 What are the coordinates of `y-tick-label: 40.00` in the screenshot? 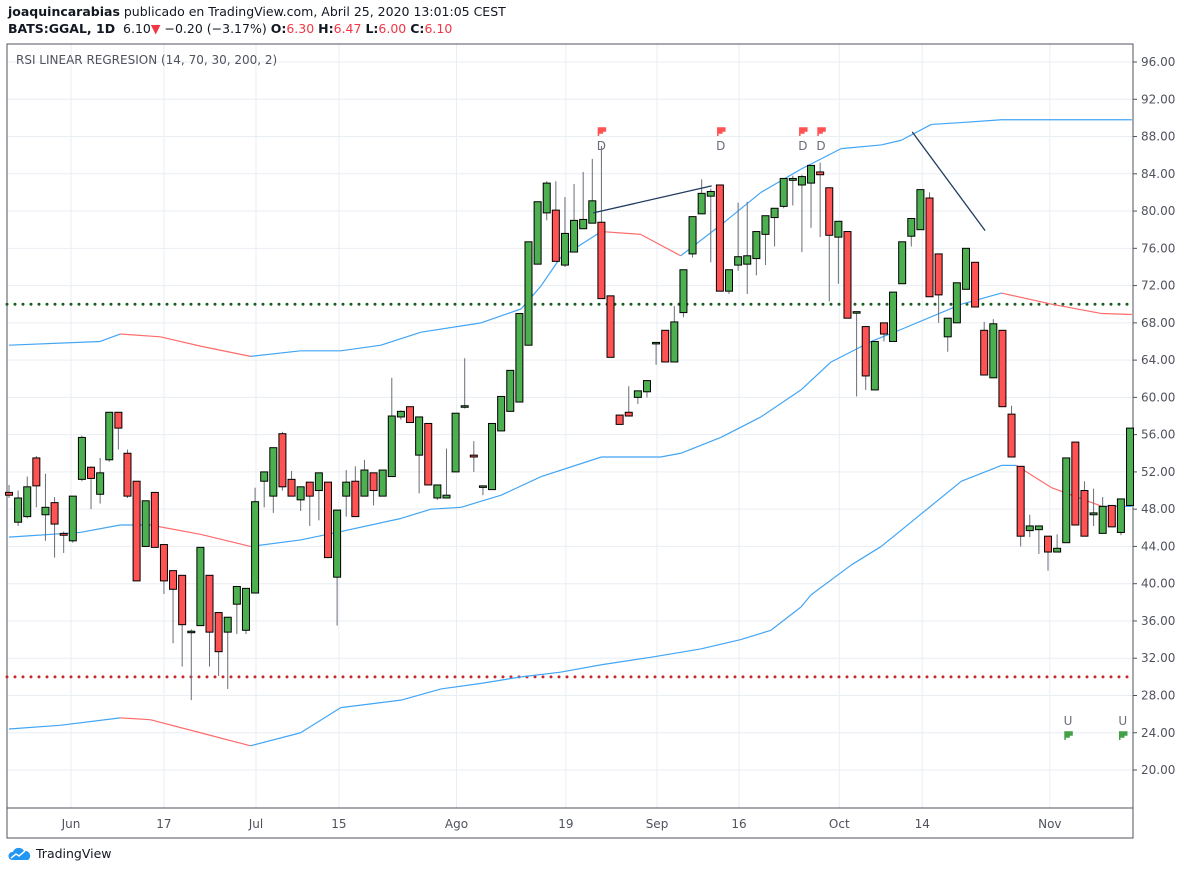 It's located at (1158, 584).